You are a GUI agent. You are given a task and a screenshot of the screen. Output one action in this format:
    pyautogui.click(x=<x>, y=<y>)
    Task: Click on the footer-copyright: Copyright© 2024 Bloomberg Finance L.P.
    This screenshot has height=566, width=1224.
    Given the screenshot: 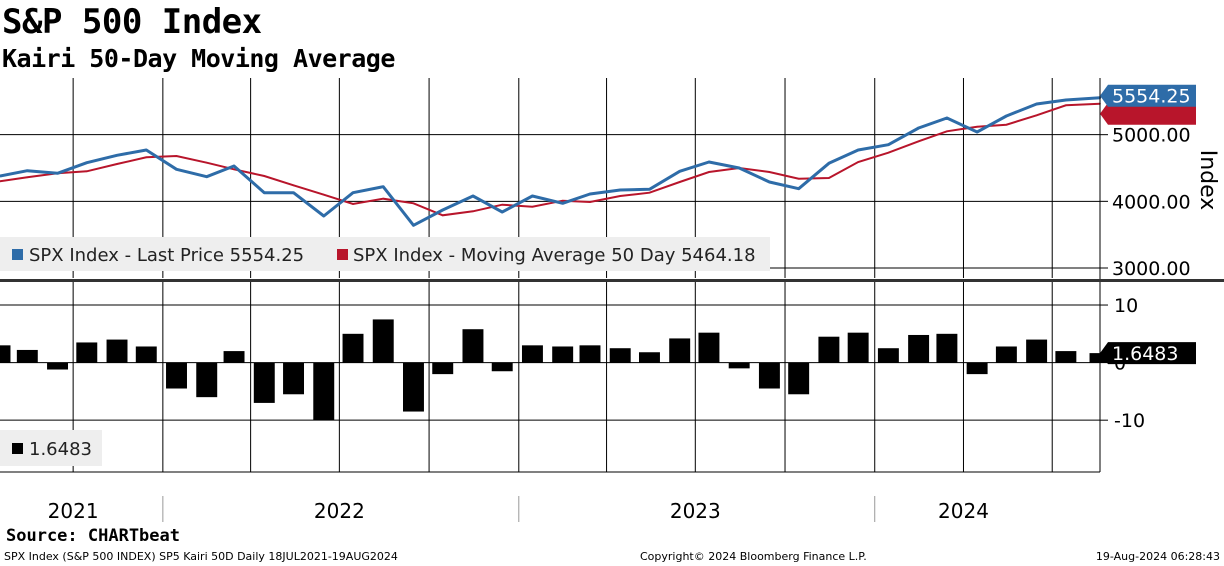 What is the action you would take?
    pyautogui.click(x=753, y=556)
    